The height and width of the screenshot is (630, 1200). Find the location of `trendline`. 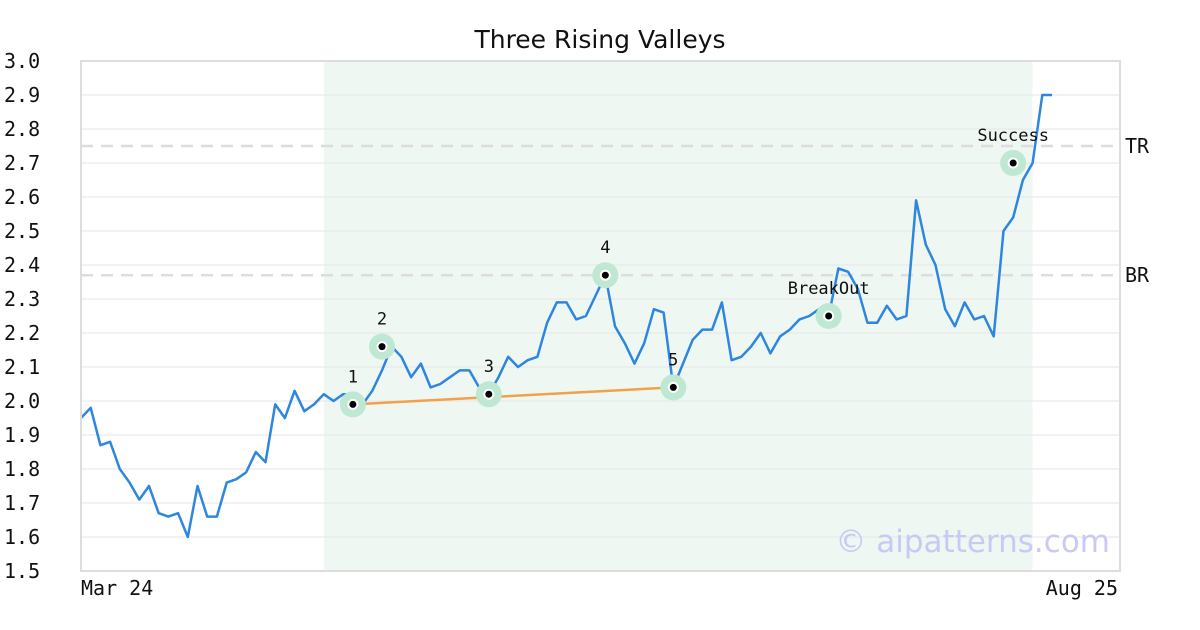

trendline is located at coordinates (513, 396).